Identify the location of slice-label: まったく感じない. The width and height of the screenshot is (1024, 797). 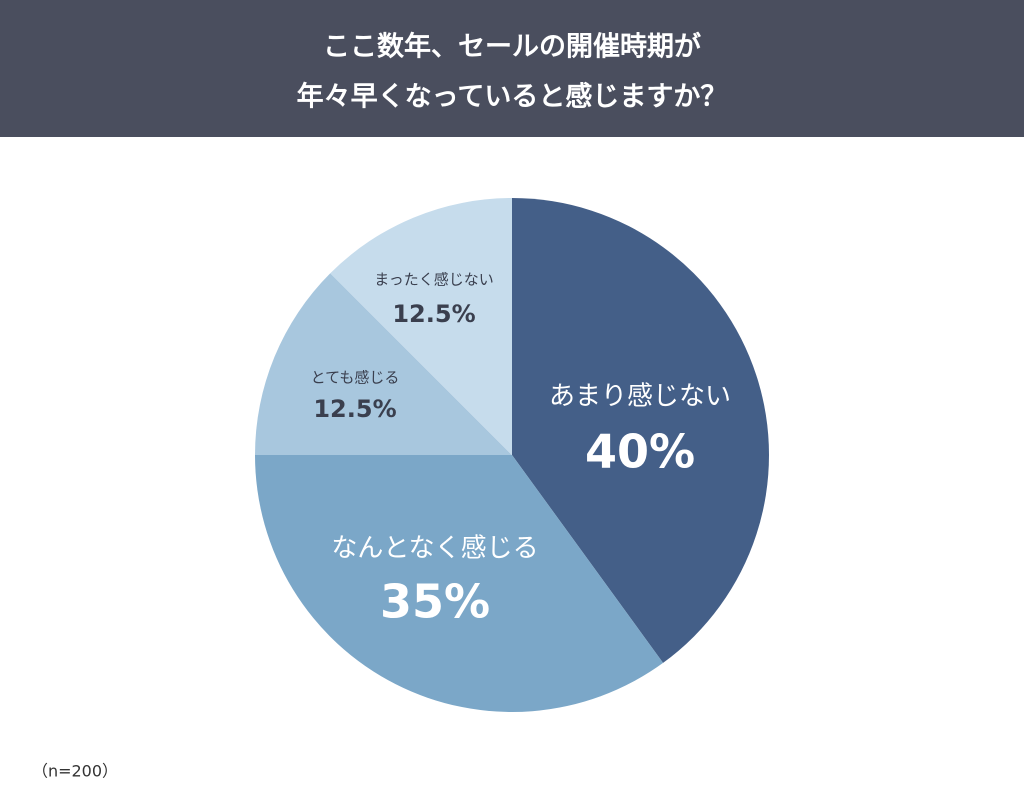
(433, 280).